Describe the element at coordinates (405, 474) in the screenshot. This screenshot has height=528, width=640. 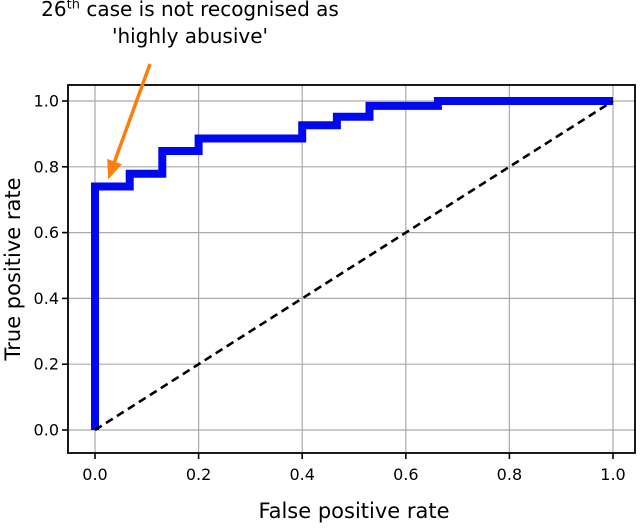
I see `x-tick-label: 0.6` at that location.